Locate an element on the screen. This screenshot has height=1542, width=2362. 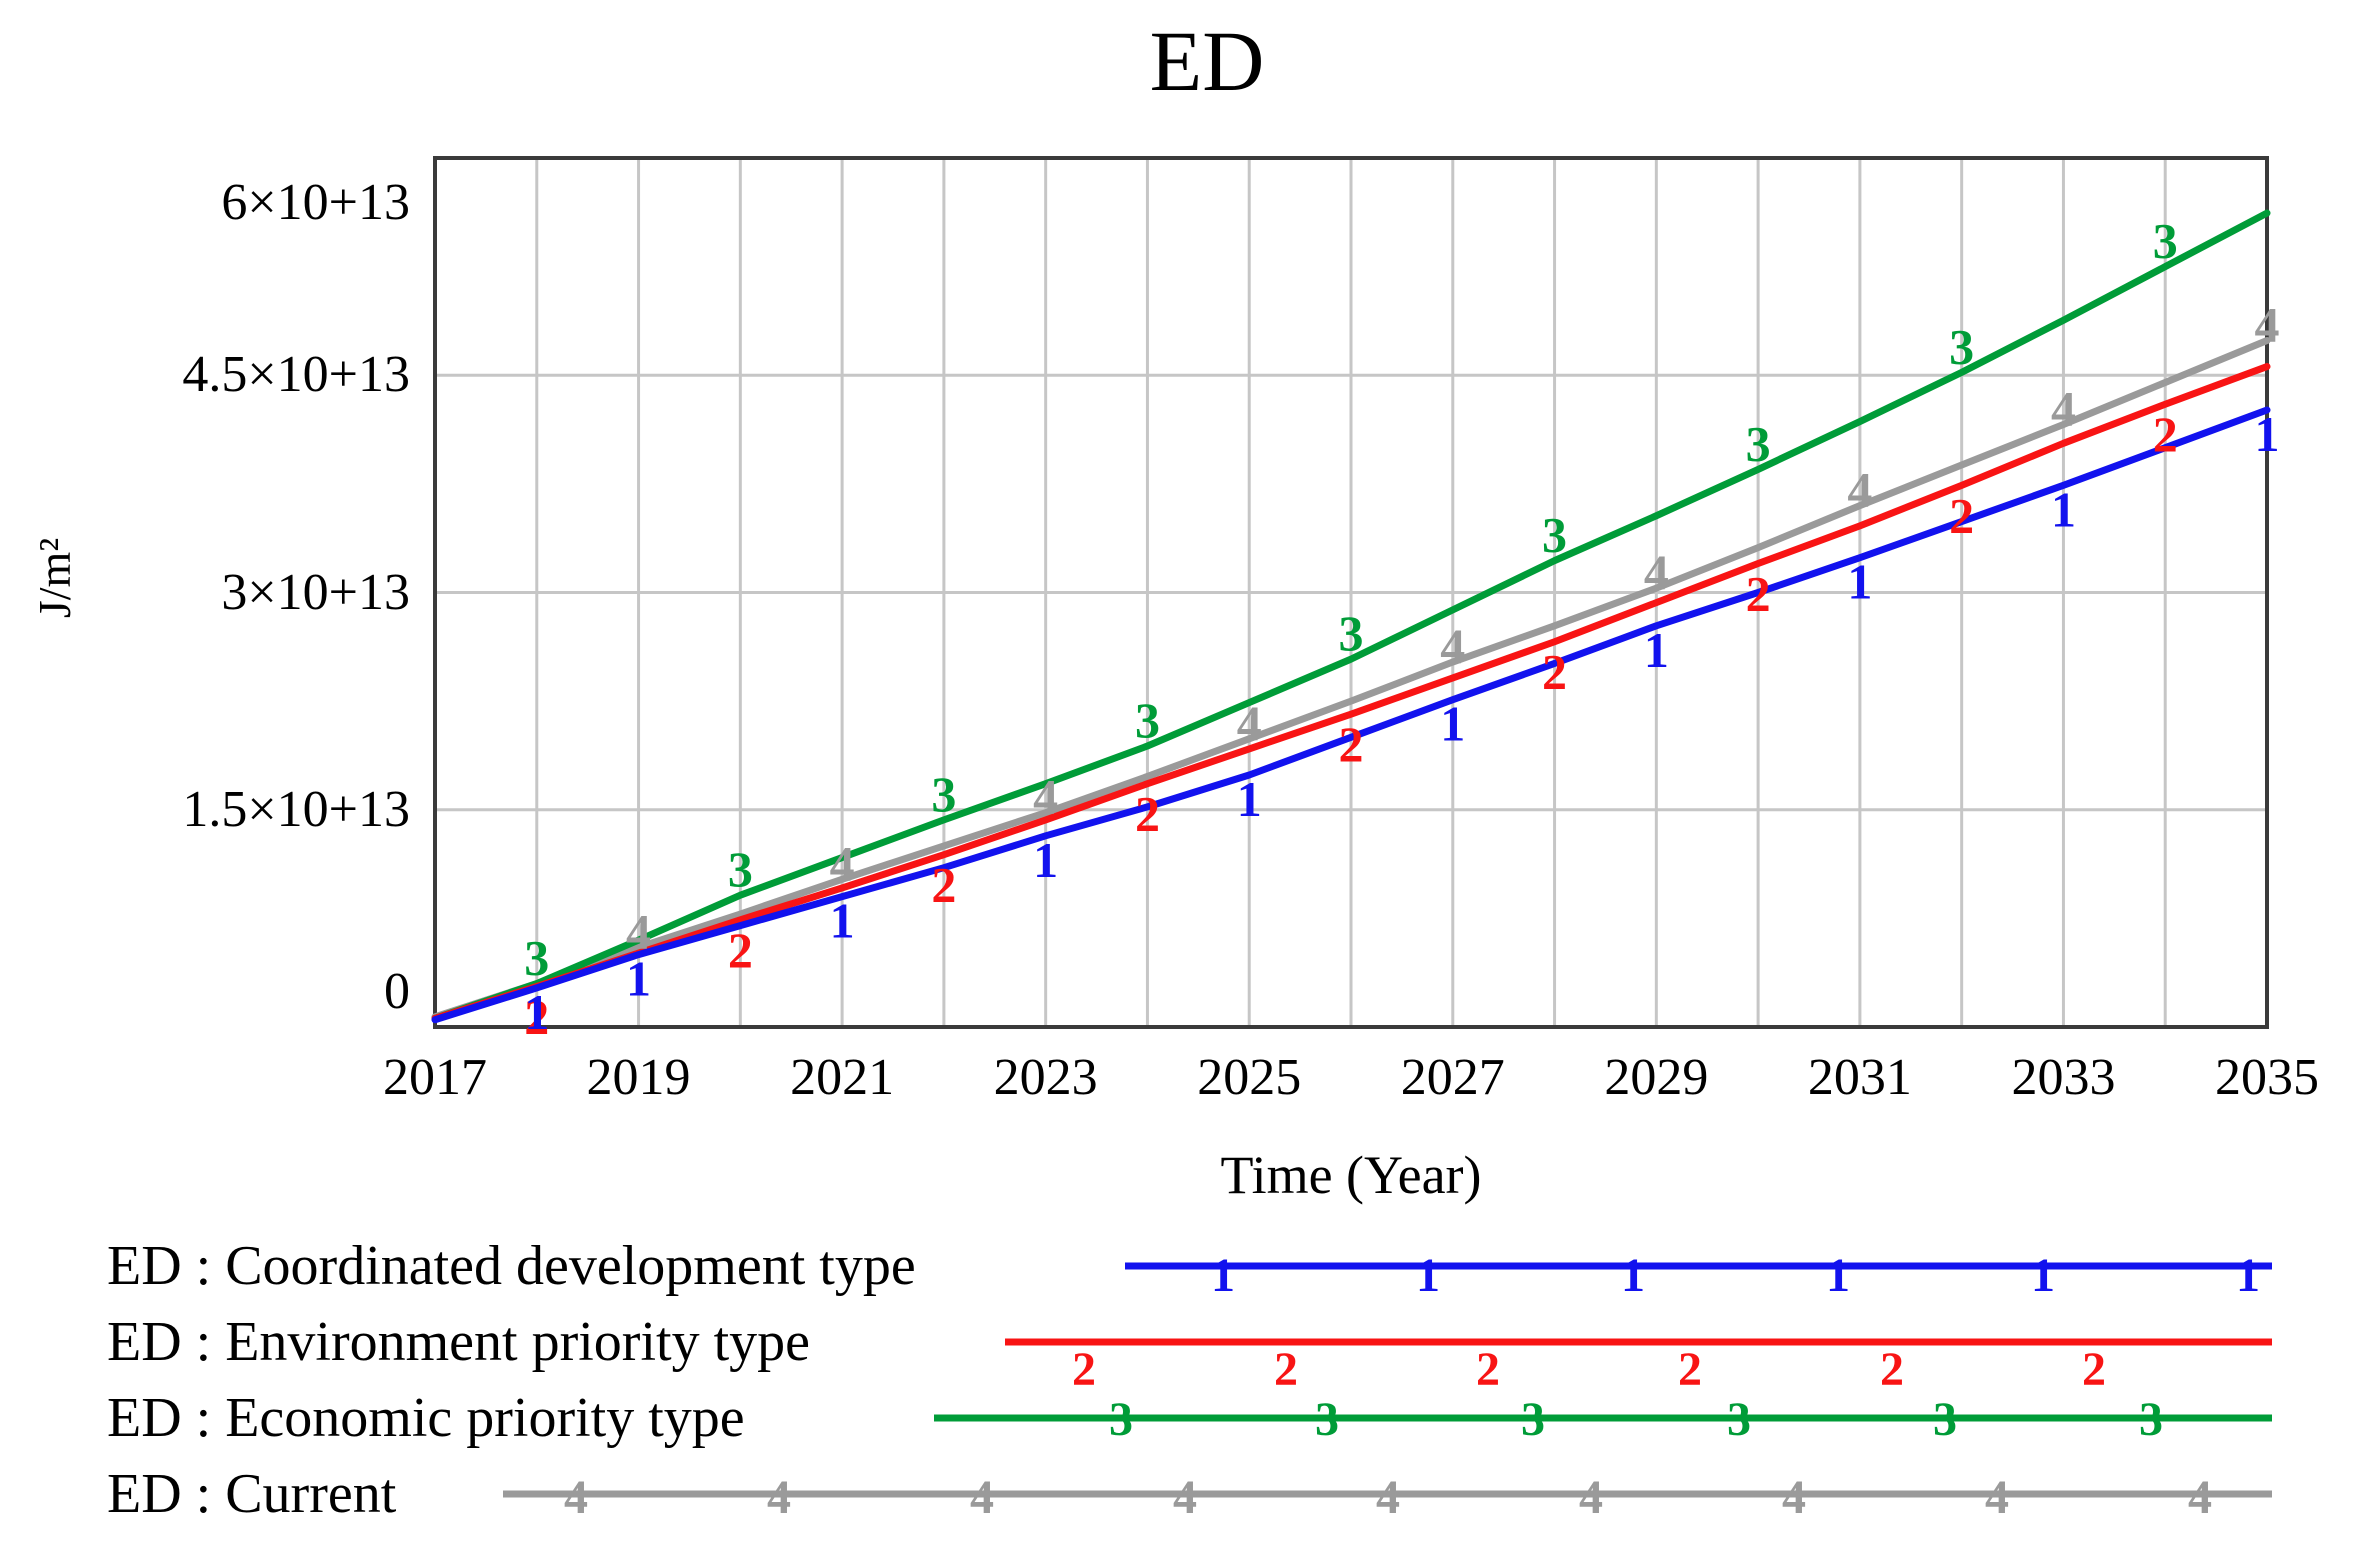
x-tick-label: 2027 is located at coordinates (1452, 1077).